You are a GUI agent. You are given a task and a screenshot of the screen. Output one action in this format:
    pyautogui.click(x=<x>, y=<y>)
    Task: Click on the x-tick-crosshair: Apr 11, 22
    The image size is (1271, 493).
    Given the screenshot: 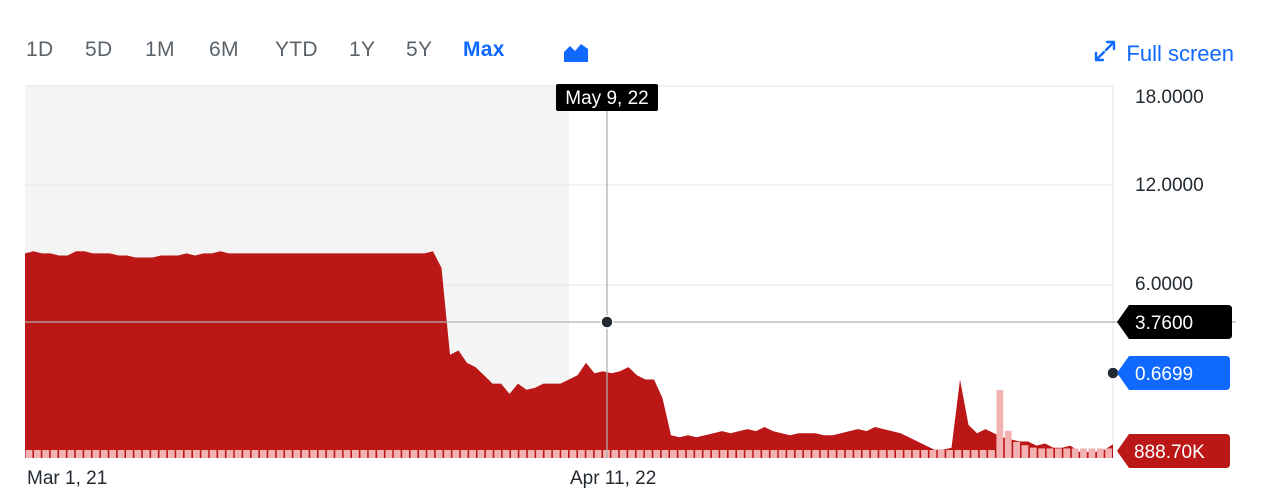 What is the action you would take?
    pyautogui.click(x=613, y=478)
    